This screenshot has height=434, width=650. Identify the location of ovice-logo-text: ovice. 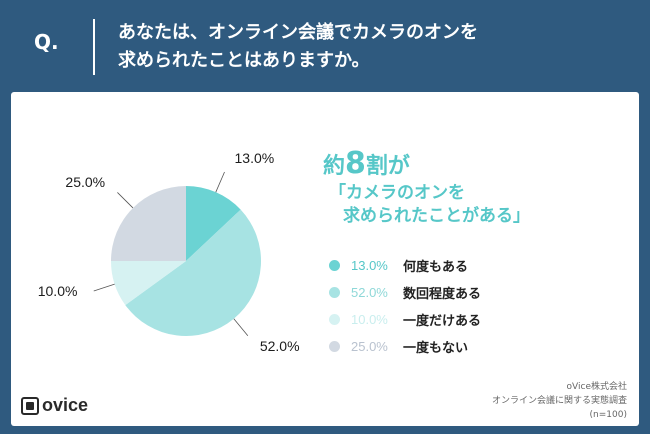
(65, 405).